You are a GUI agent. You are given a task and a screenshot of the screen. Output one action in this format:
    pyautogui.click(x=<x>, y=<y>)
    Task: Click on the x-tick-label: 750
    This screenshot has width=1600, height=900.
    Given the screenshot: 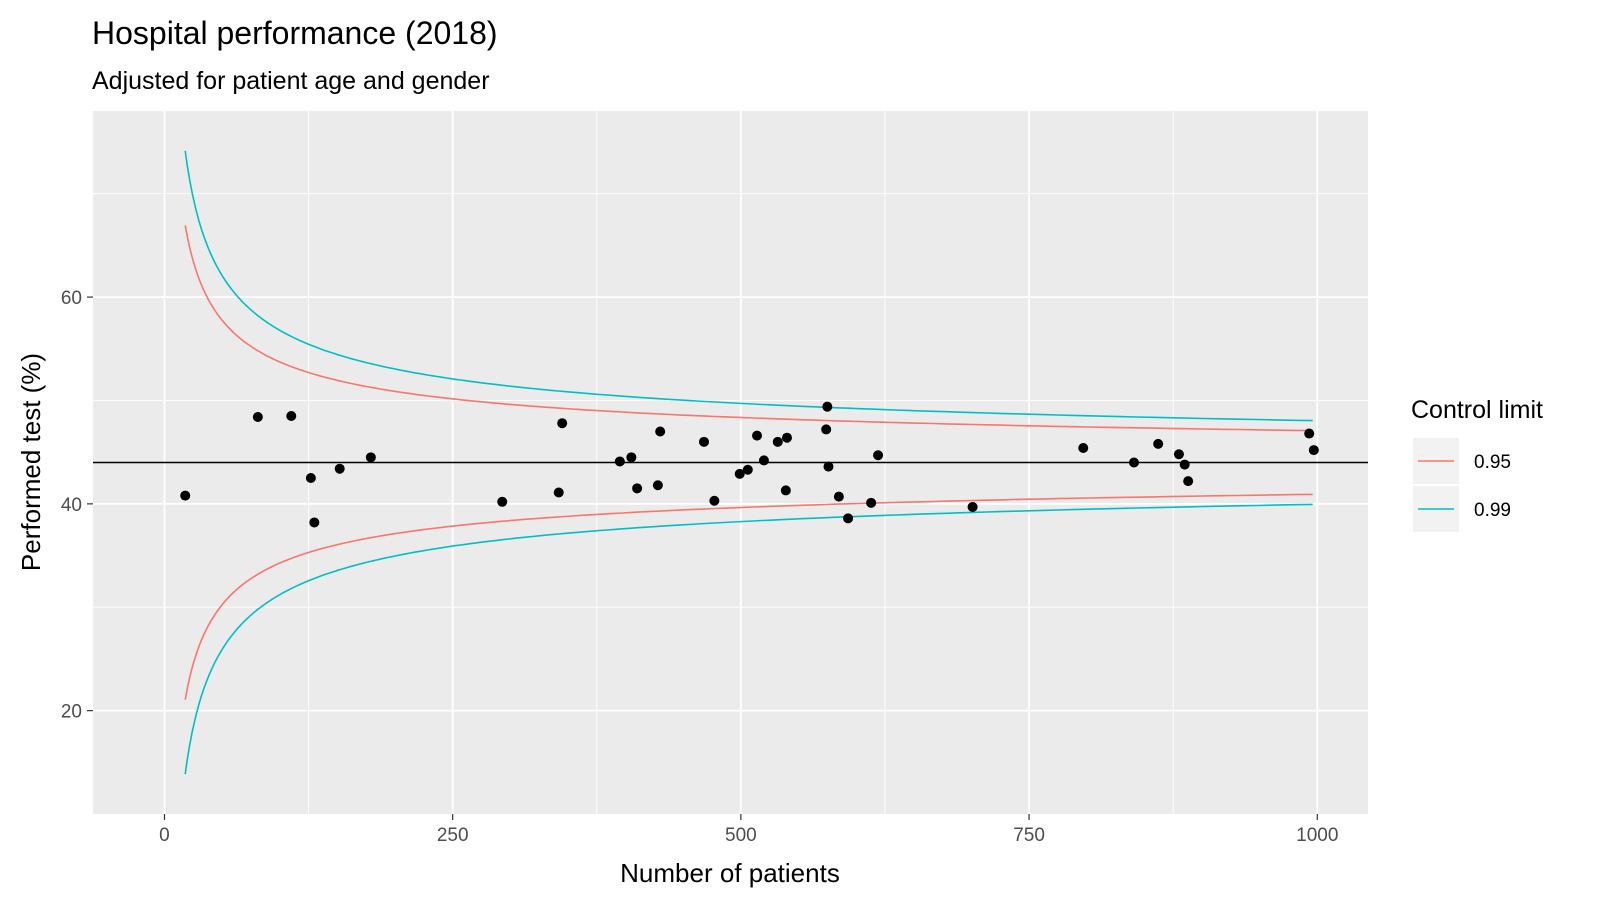 What is the action you would take?
    pyautogui.click(x=1029, y=835)
    